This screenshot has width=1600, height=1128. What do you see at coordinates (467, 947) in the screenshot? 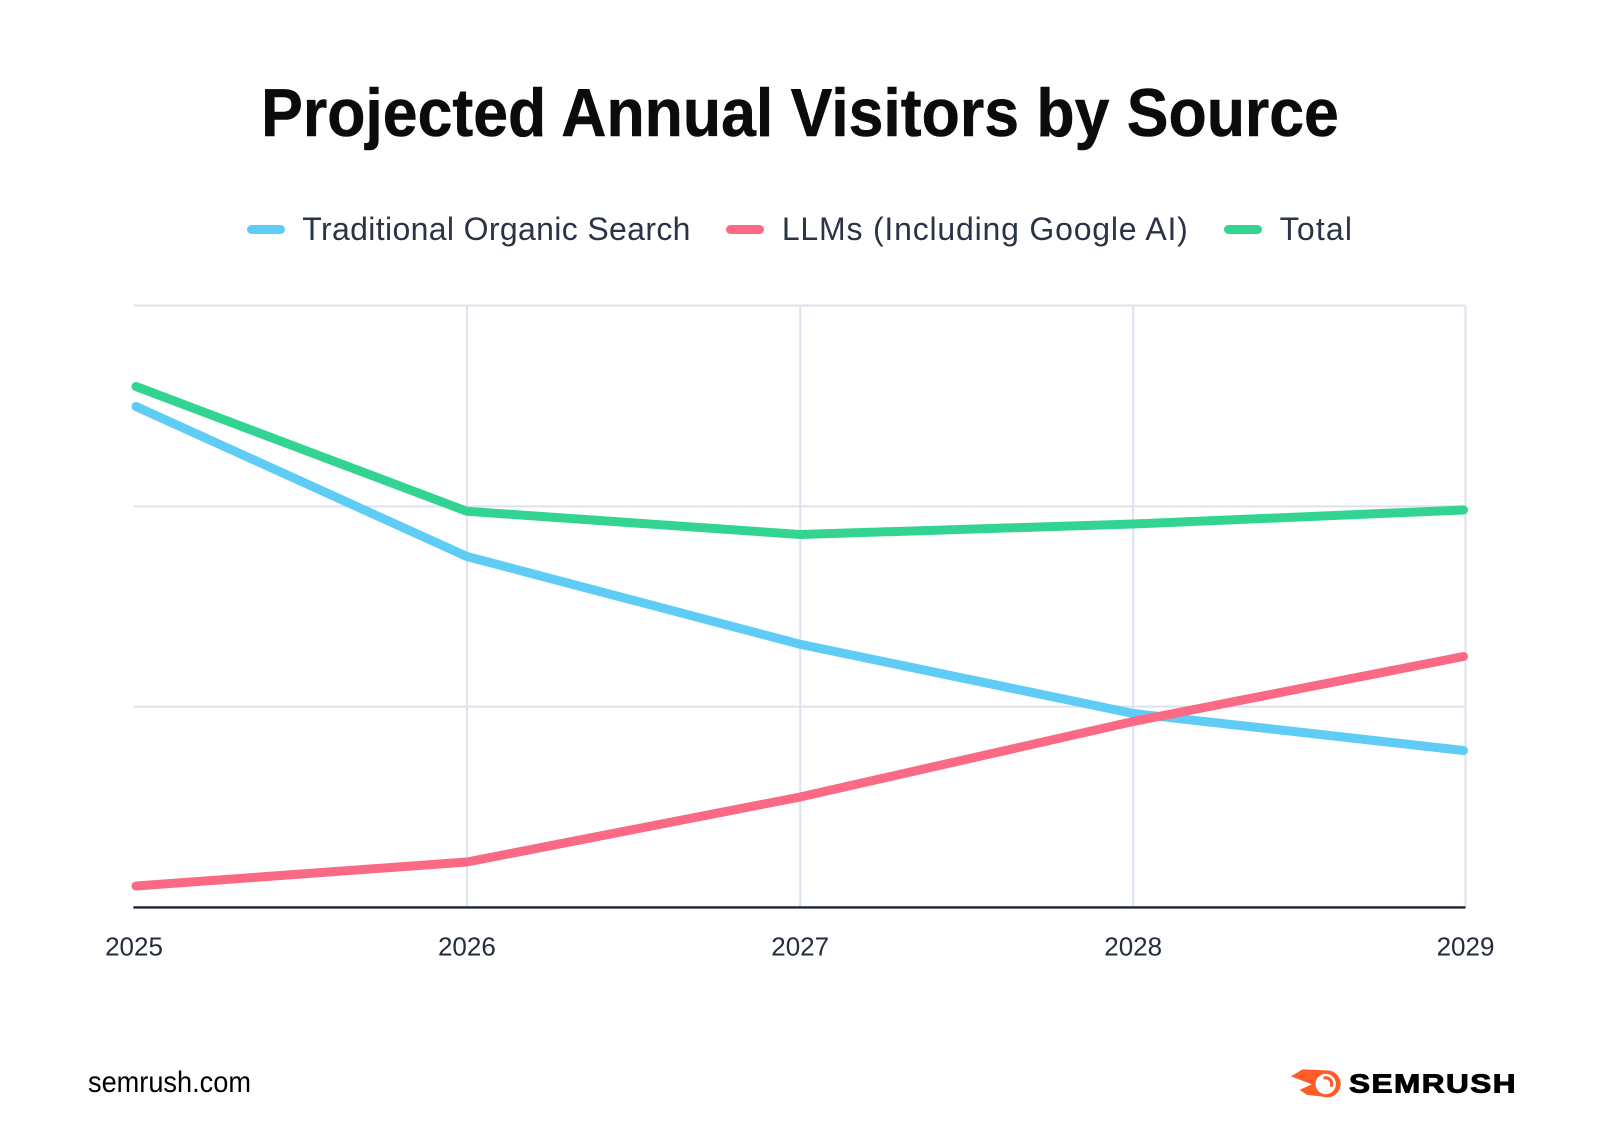
I see `svg-text: 2026` at bounding box center [467, 947].